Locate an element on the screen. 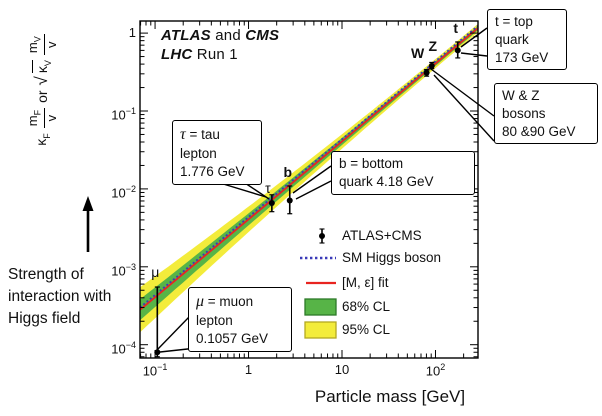 The image size is (602, 416). annotation-bottom: b = bottom quark 4.18 GeV is located at coordinates (403, 173).